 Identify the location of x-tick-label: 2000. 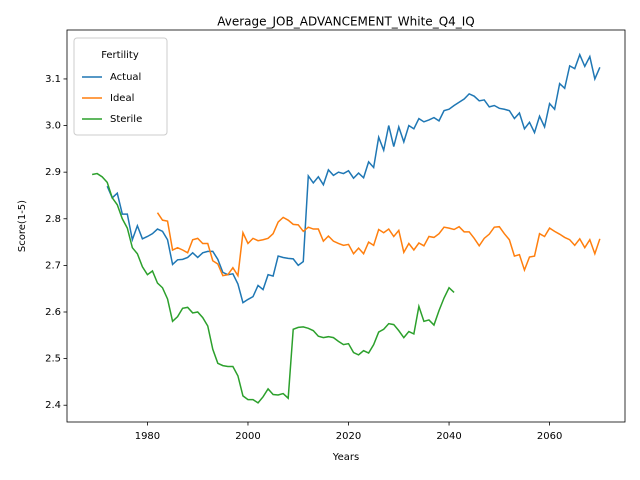
(247, 436).